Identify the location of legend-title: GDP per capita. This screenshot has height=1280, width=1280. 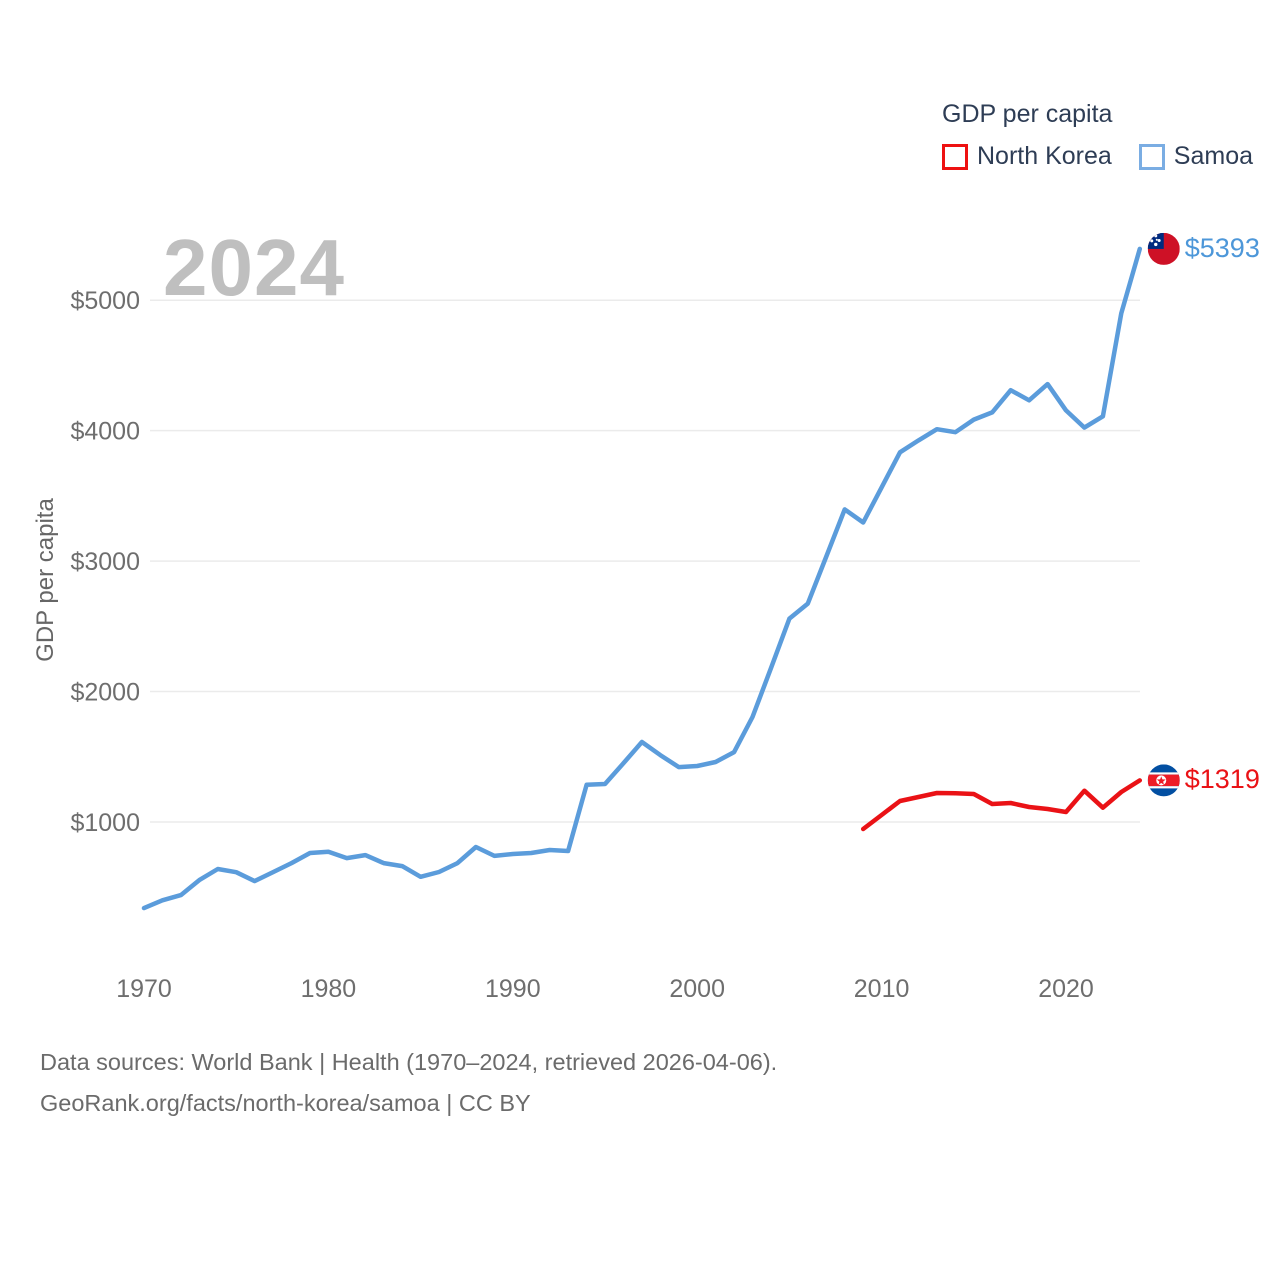
(1027, 114).